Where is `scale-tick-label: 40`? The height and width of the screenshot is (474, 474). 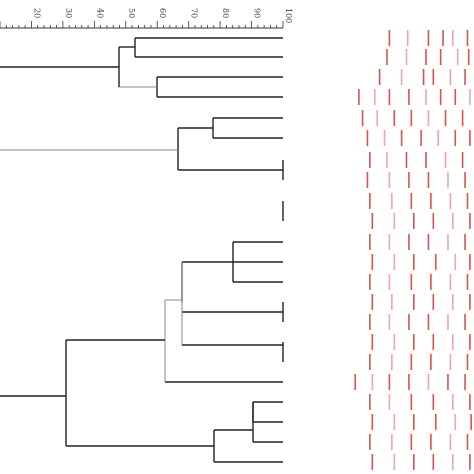
scale-tick-label: 40 is located at coordinates (99, 13).